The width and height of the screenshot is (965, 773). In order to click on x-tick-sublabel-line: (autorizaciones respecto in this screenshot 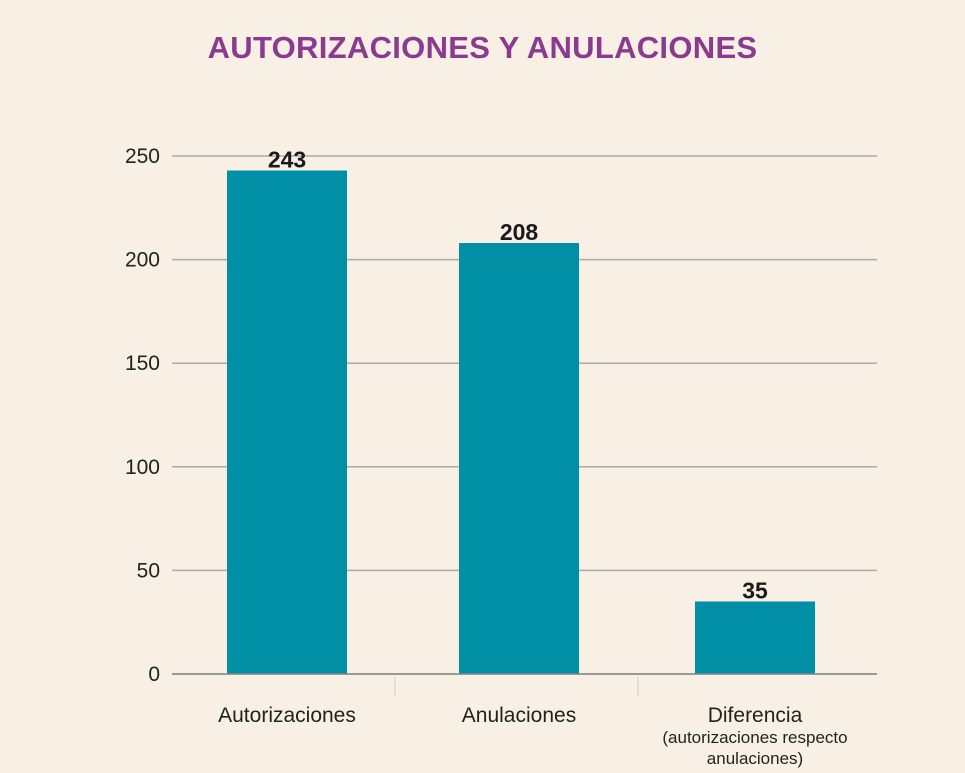, I will do `click(754, 737)`.